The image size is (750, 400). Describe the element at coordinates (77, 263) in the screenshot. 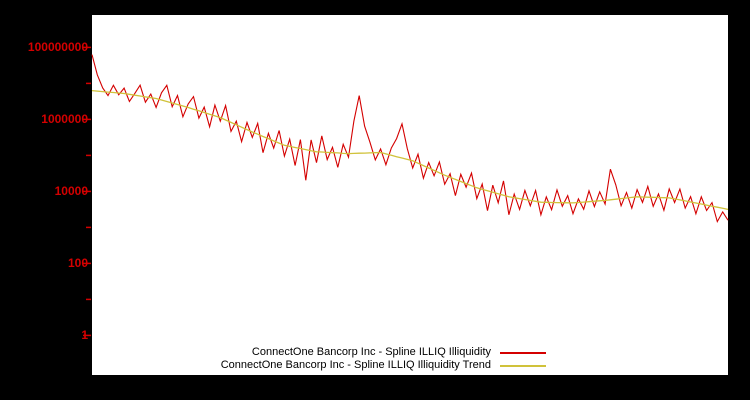

I see `y-tick-label: 100` at that location.